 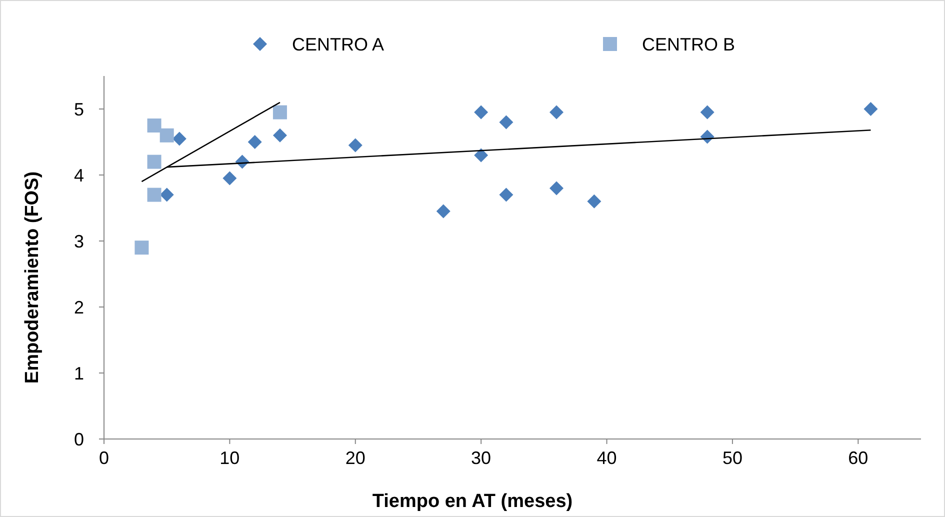 I want to click on y-tick-label: 1, so click(x=79, y=373).